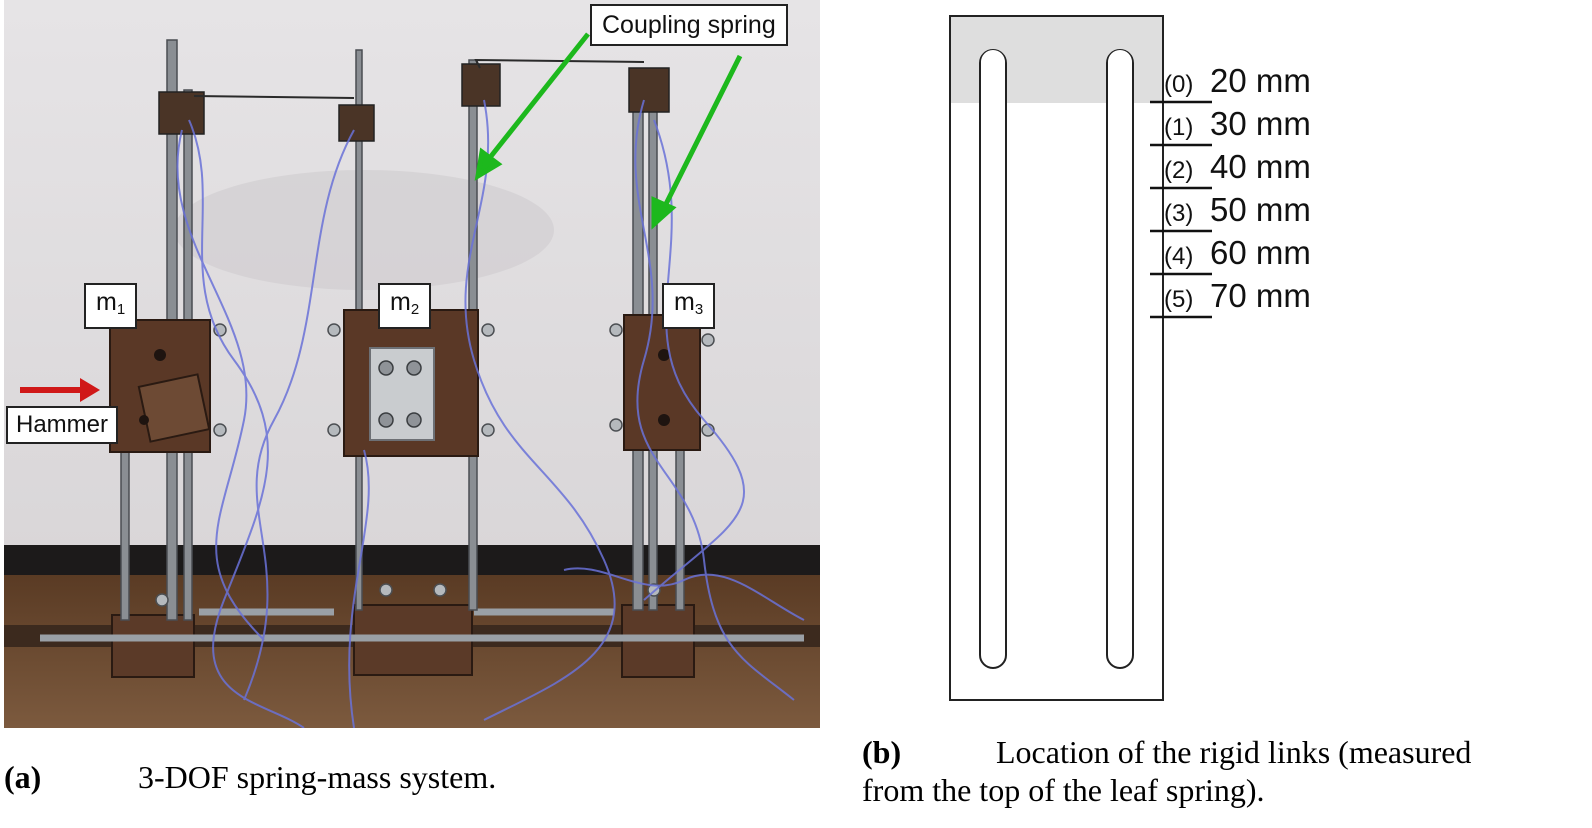  What do you see at coordinates (1260, 80) in the screenshot?
I see `rigid-link-distance-0: 20 mm` at bounding box center [1260, 80].